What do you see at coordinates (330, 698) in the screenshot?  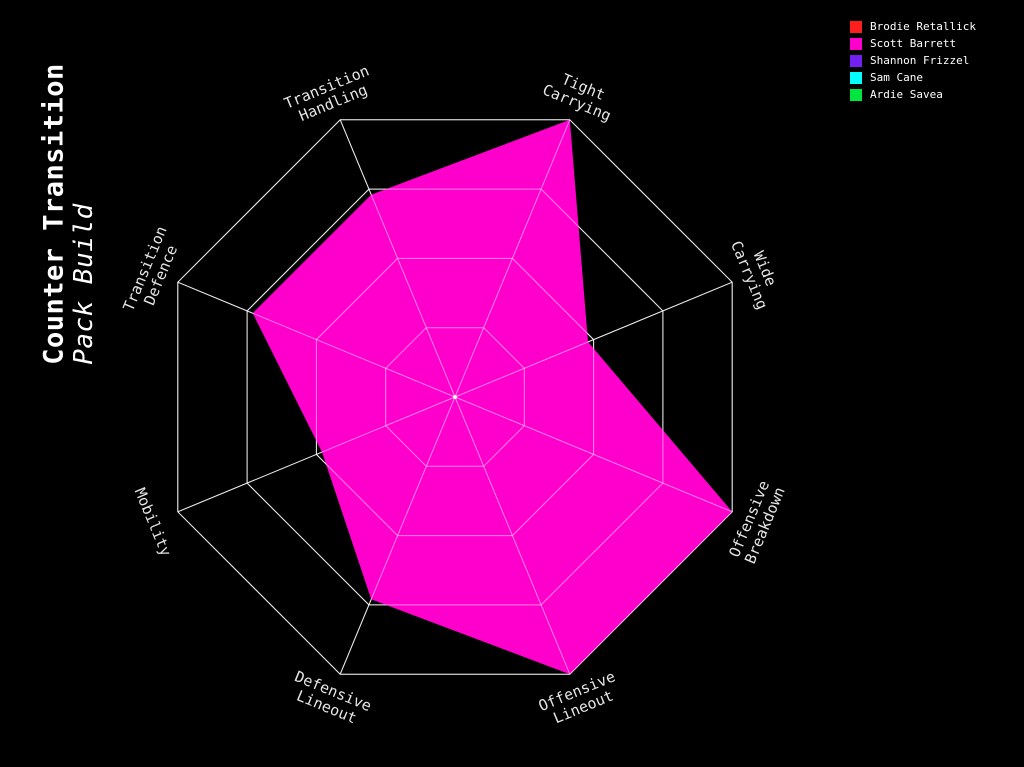 I see `axis-label-defensive-lineout: DefensiveLineout` at bounding box center [330, 698].